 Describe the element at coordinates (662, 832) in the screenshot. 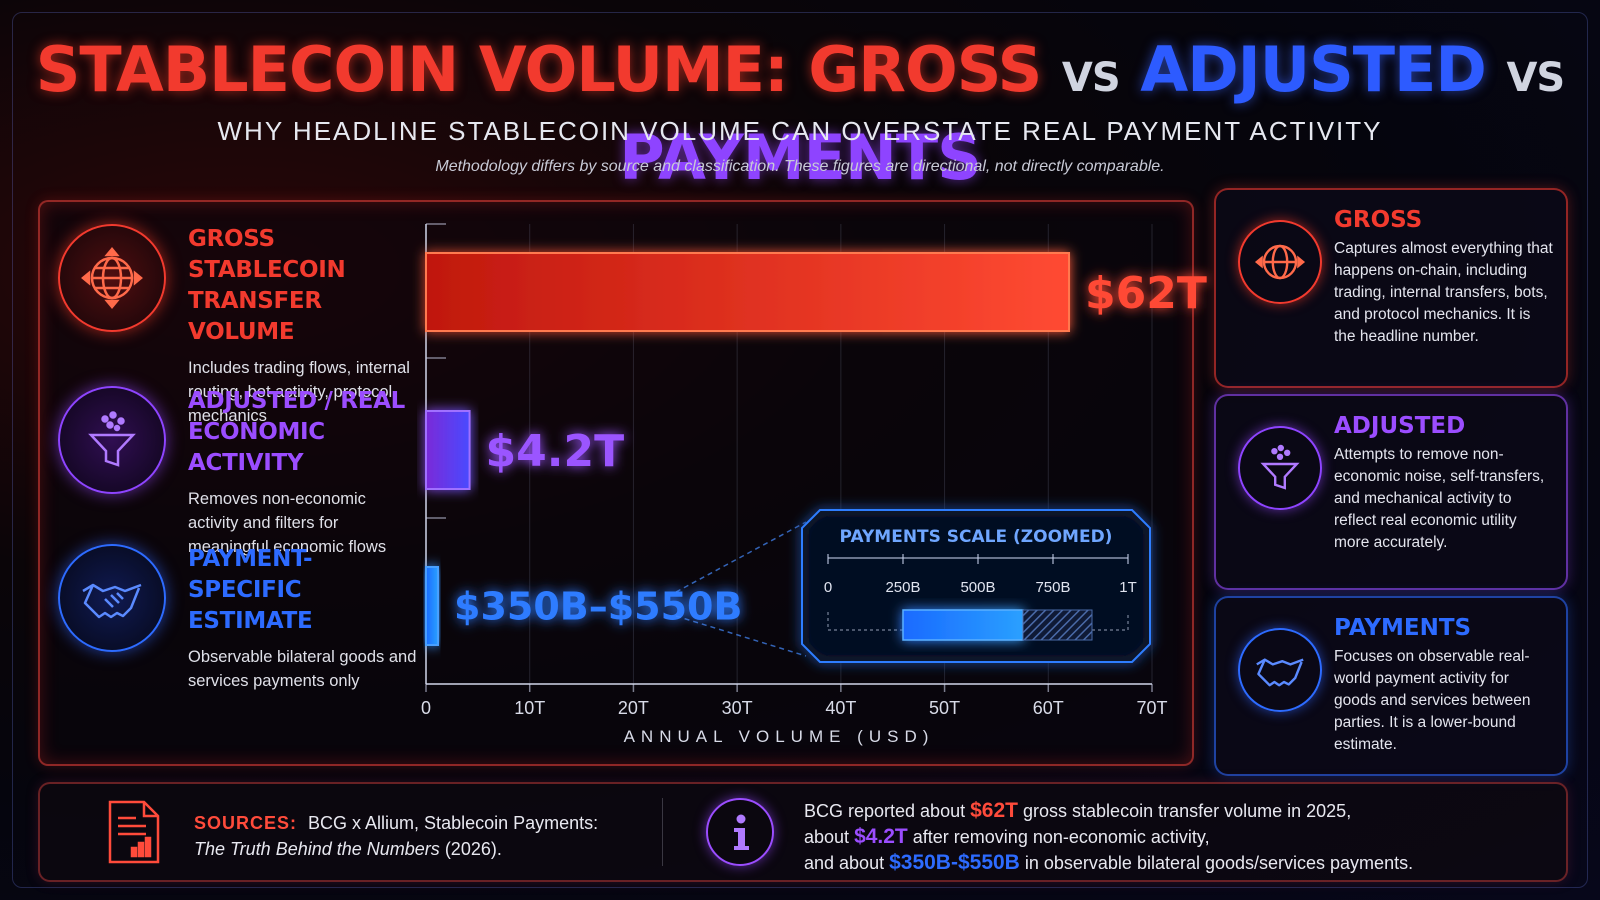

I see `footer-divider` at that location.